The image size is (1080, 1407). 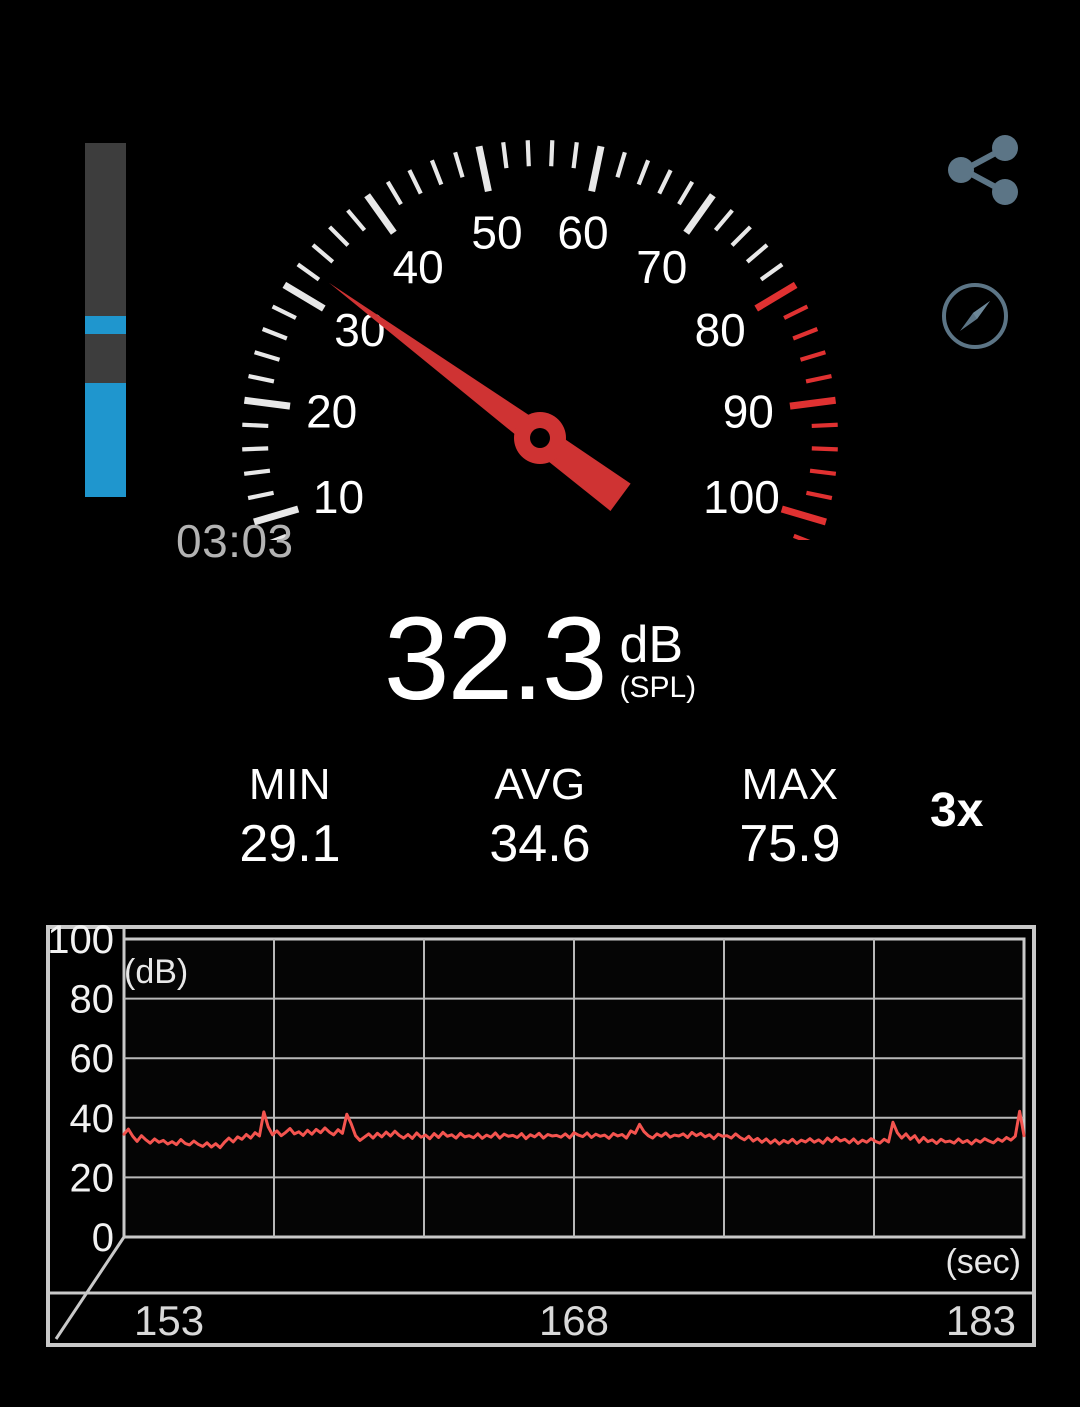 I want to click on spl-unit-subtitle: (SPL), so click(x=658, y=687).